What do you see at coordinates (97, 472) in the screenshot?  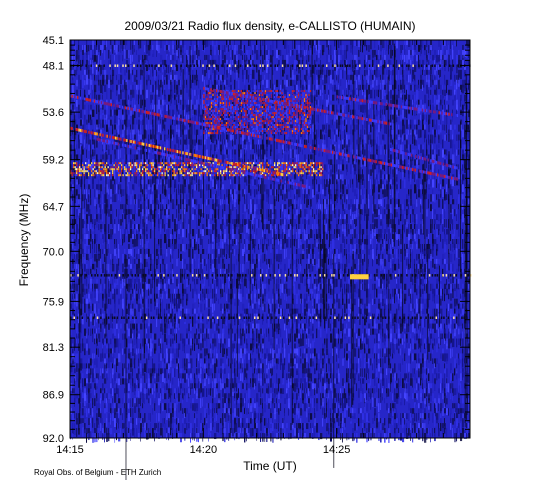 I see `credit-text: Royal Obs. of Belgium - ETH Zurich` at bounding box center [97, 472].